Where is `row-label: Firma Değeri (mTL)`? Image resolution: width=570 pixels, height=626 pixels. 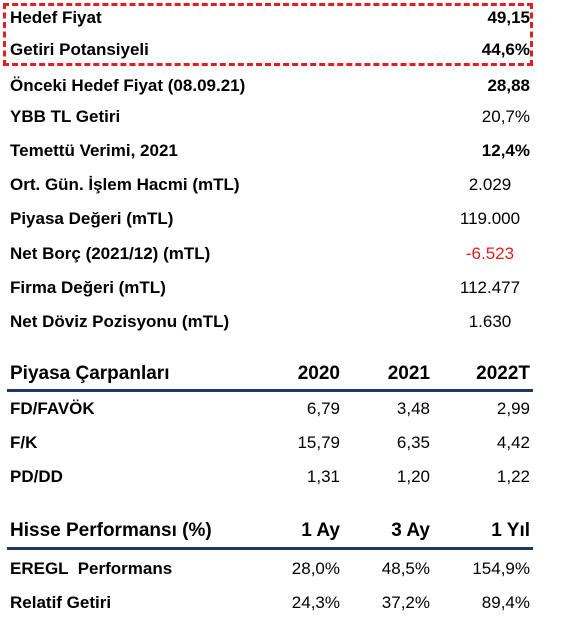
row-label: Firma Değeri (mTL) is located at coordinates (88, 287).